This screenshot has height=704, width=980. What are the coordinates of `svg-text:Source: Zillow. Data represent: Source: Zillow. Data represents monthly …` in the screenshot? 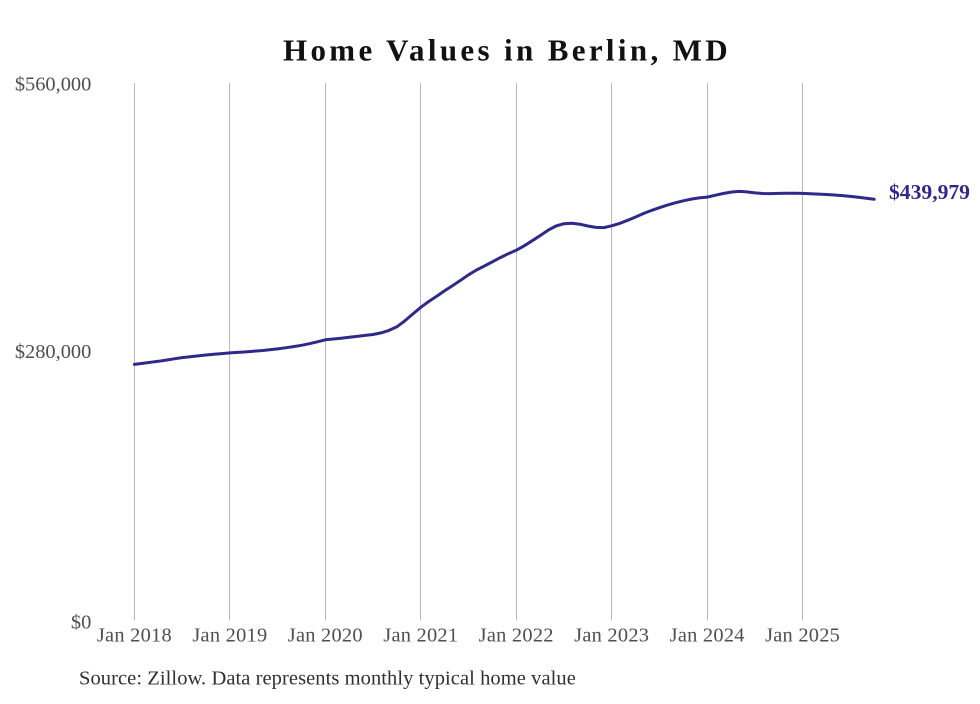 It's located at (327, 679).